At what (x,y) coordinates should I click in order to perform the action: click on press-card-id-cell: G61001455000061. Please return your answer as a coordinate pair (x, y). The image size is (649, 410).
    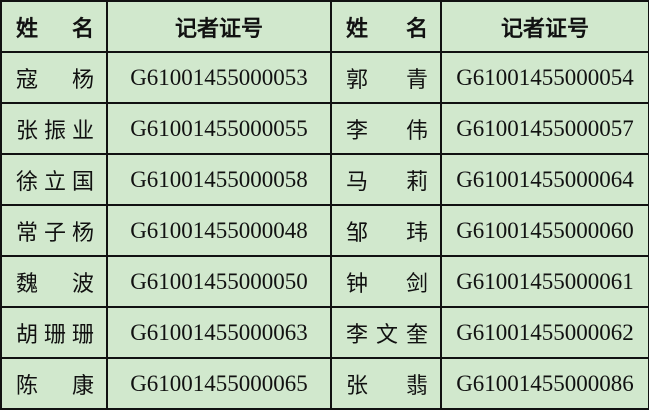
    Looking at the image, I should click on (544, 281).